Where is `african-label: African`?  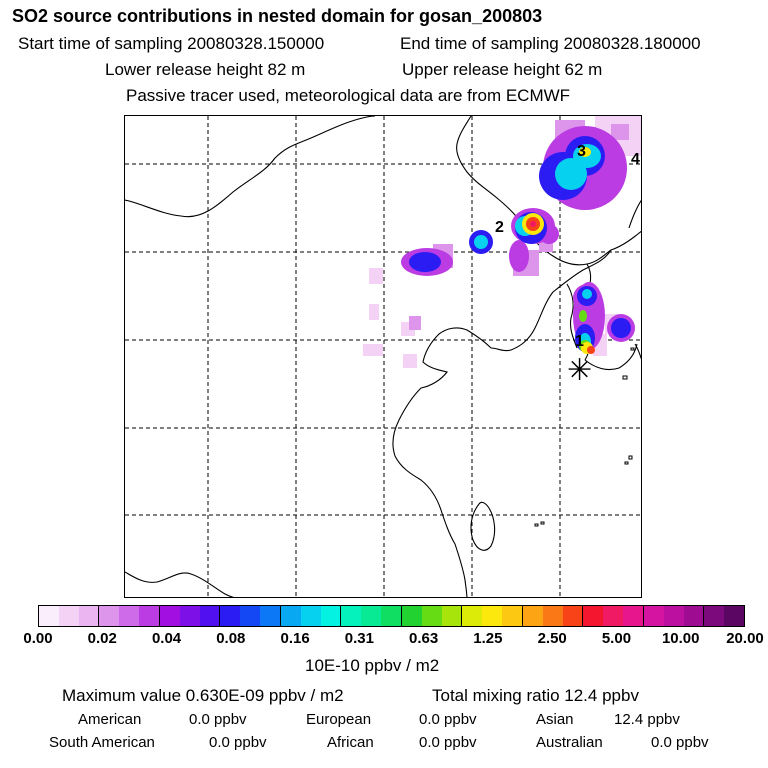 african-label: African is located at coordinates (350, 742).